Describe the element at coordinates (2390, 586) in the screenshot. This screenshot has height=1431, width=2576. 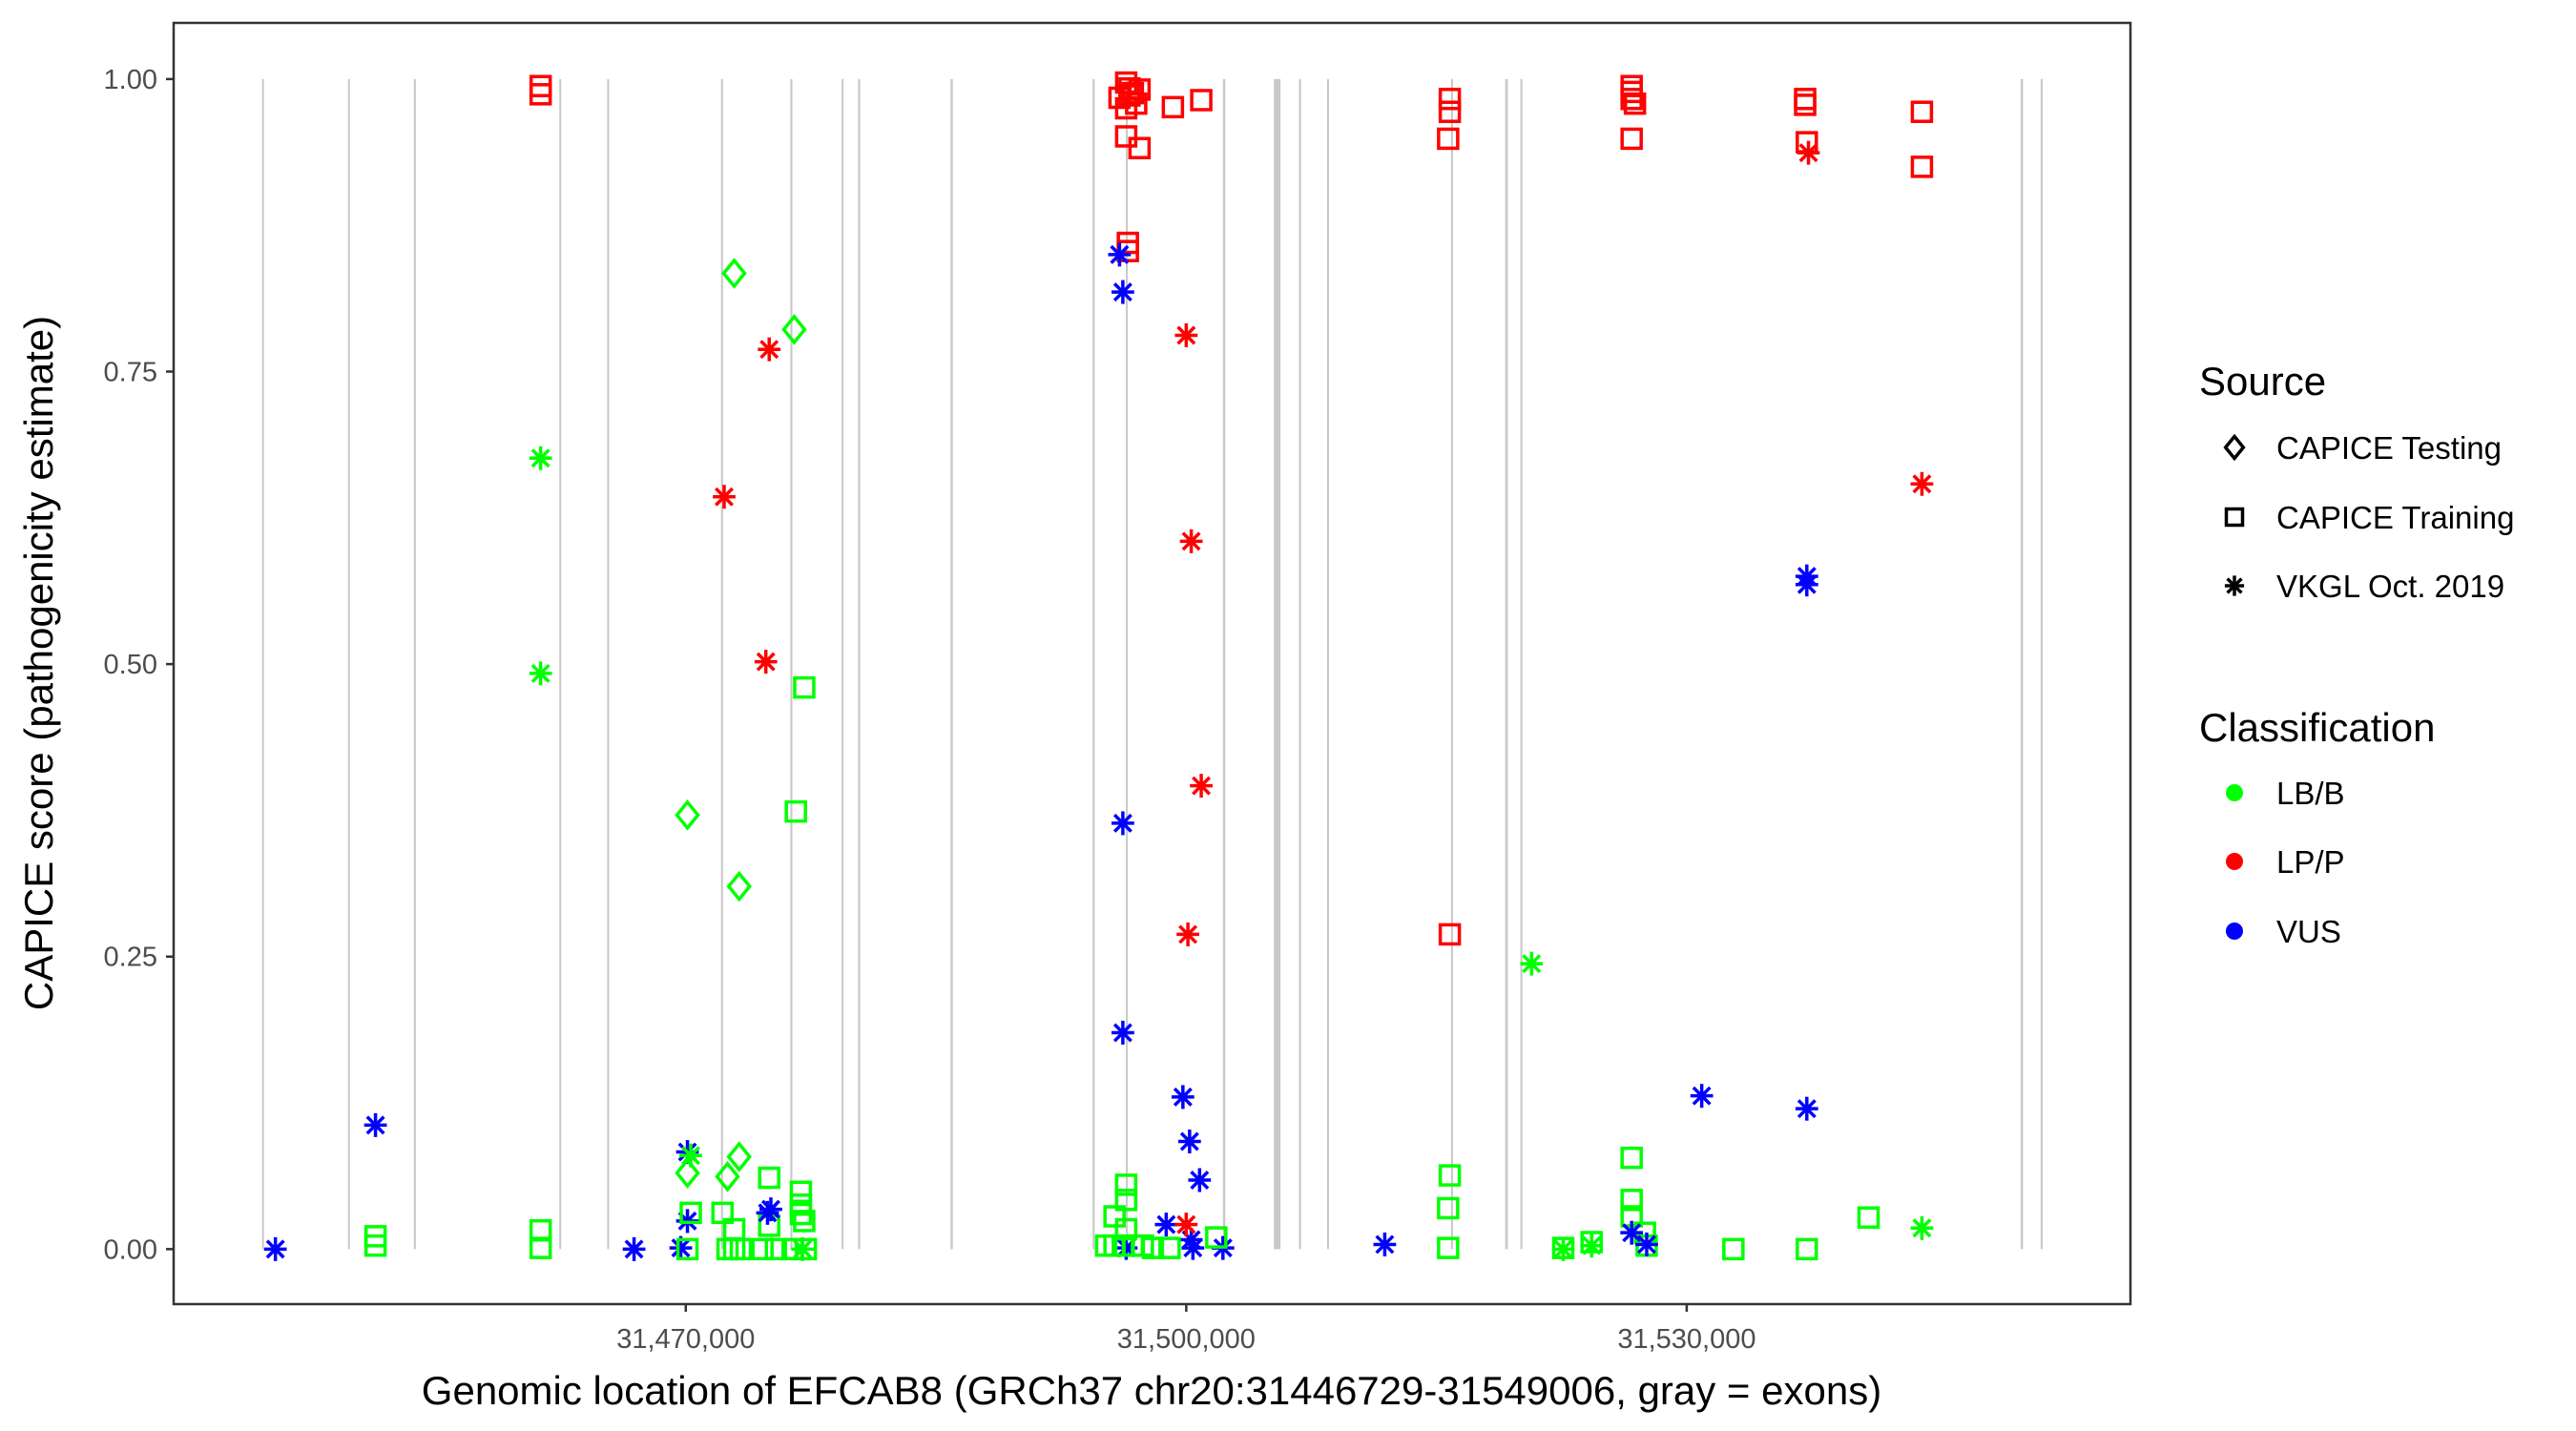
I see `legend-label: VKGL Oct. 2019` at that location.